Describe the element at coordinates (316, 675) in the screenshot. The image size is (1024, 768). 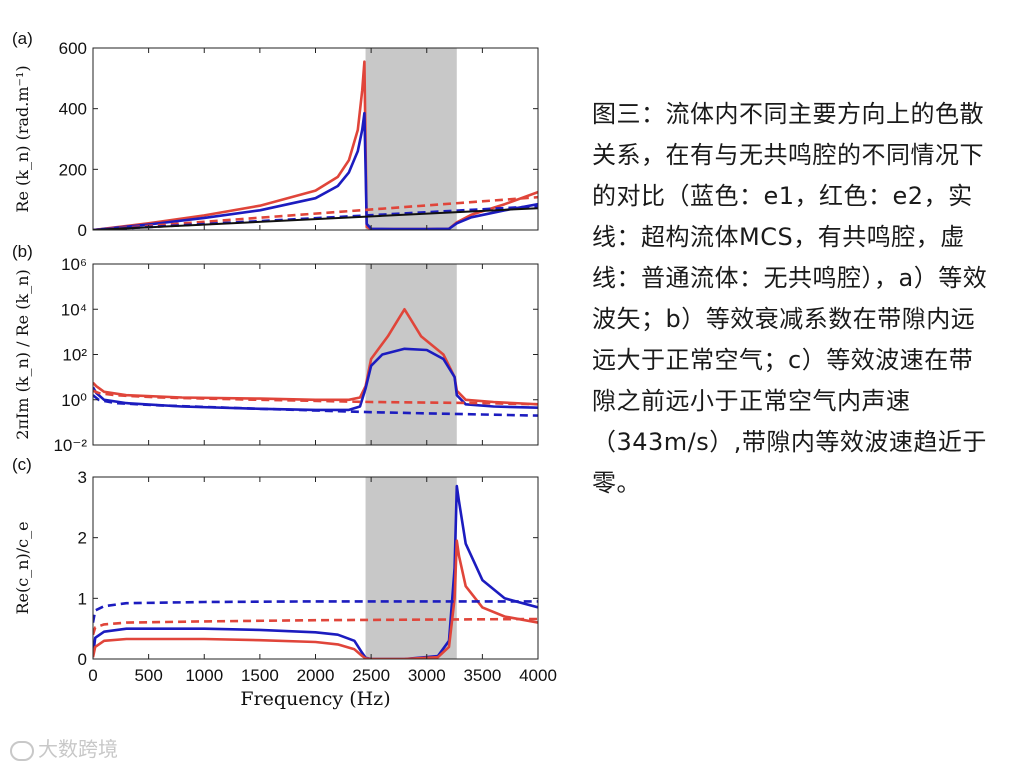
I see `x-tick-label: 2000` at that location.